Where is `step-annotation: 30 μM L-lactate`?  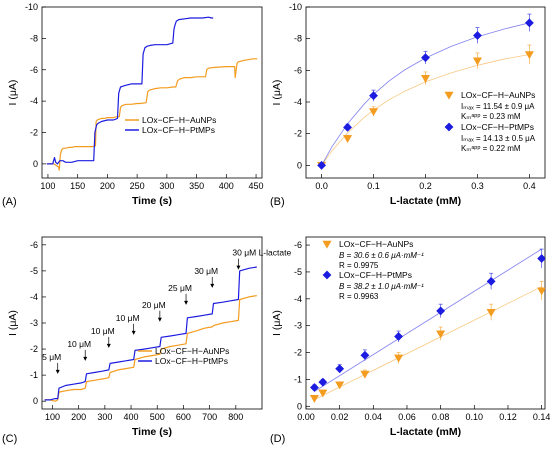
step-annotation: 30 μM L-lactate is located at coordinates (261, 253).